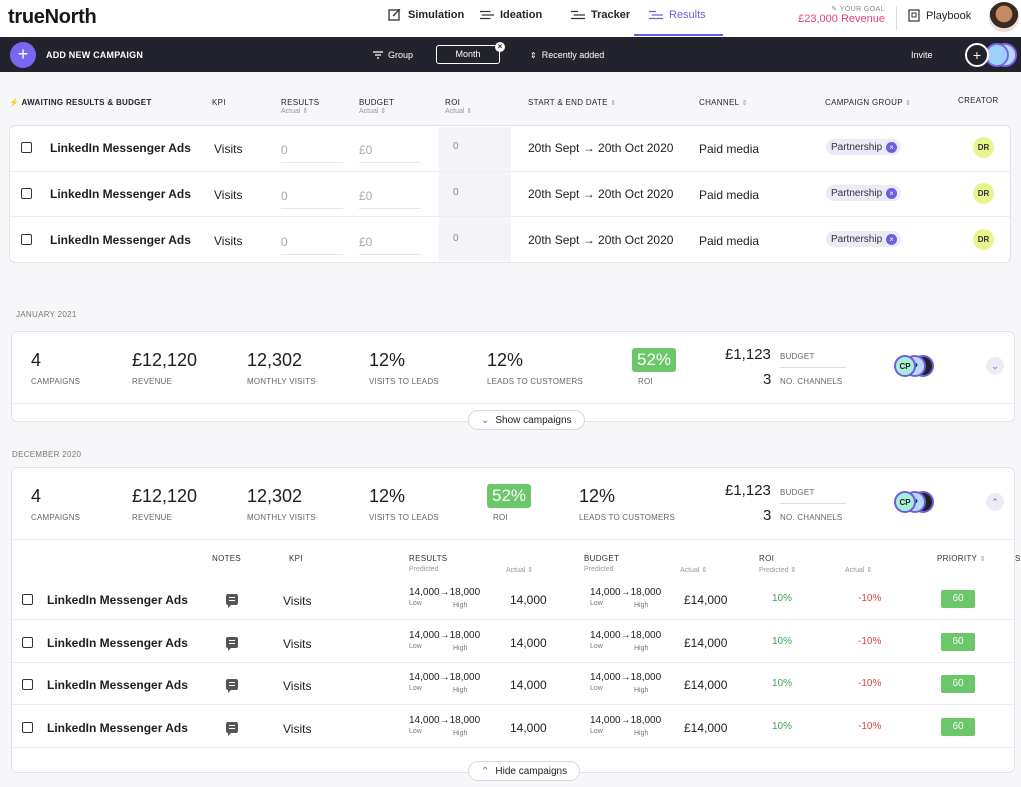  Describe the element at coordinates (524, 771) in the screenshot. I see `hide-campaigns-button: ⌃ Hide campaigns` at that location.